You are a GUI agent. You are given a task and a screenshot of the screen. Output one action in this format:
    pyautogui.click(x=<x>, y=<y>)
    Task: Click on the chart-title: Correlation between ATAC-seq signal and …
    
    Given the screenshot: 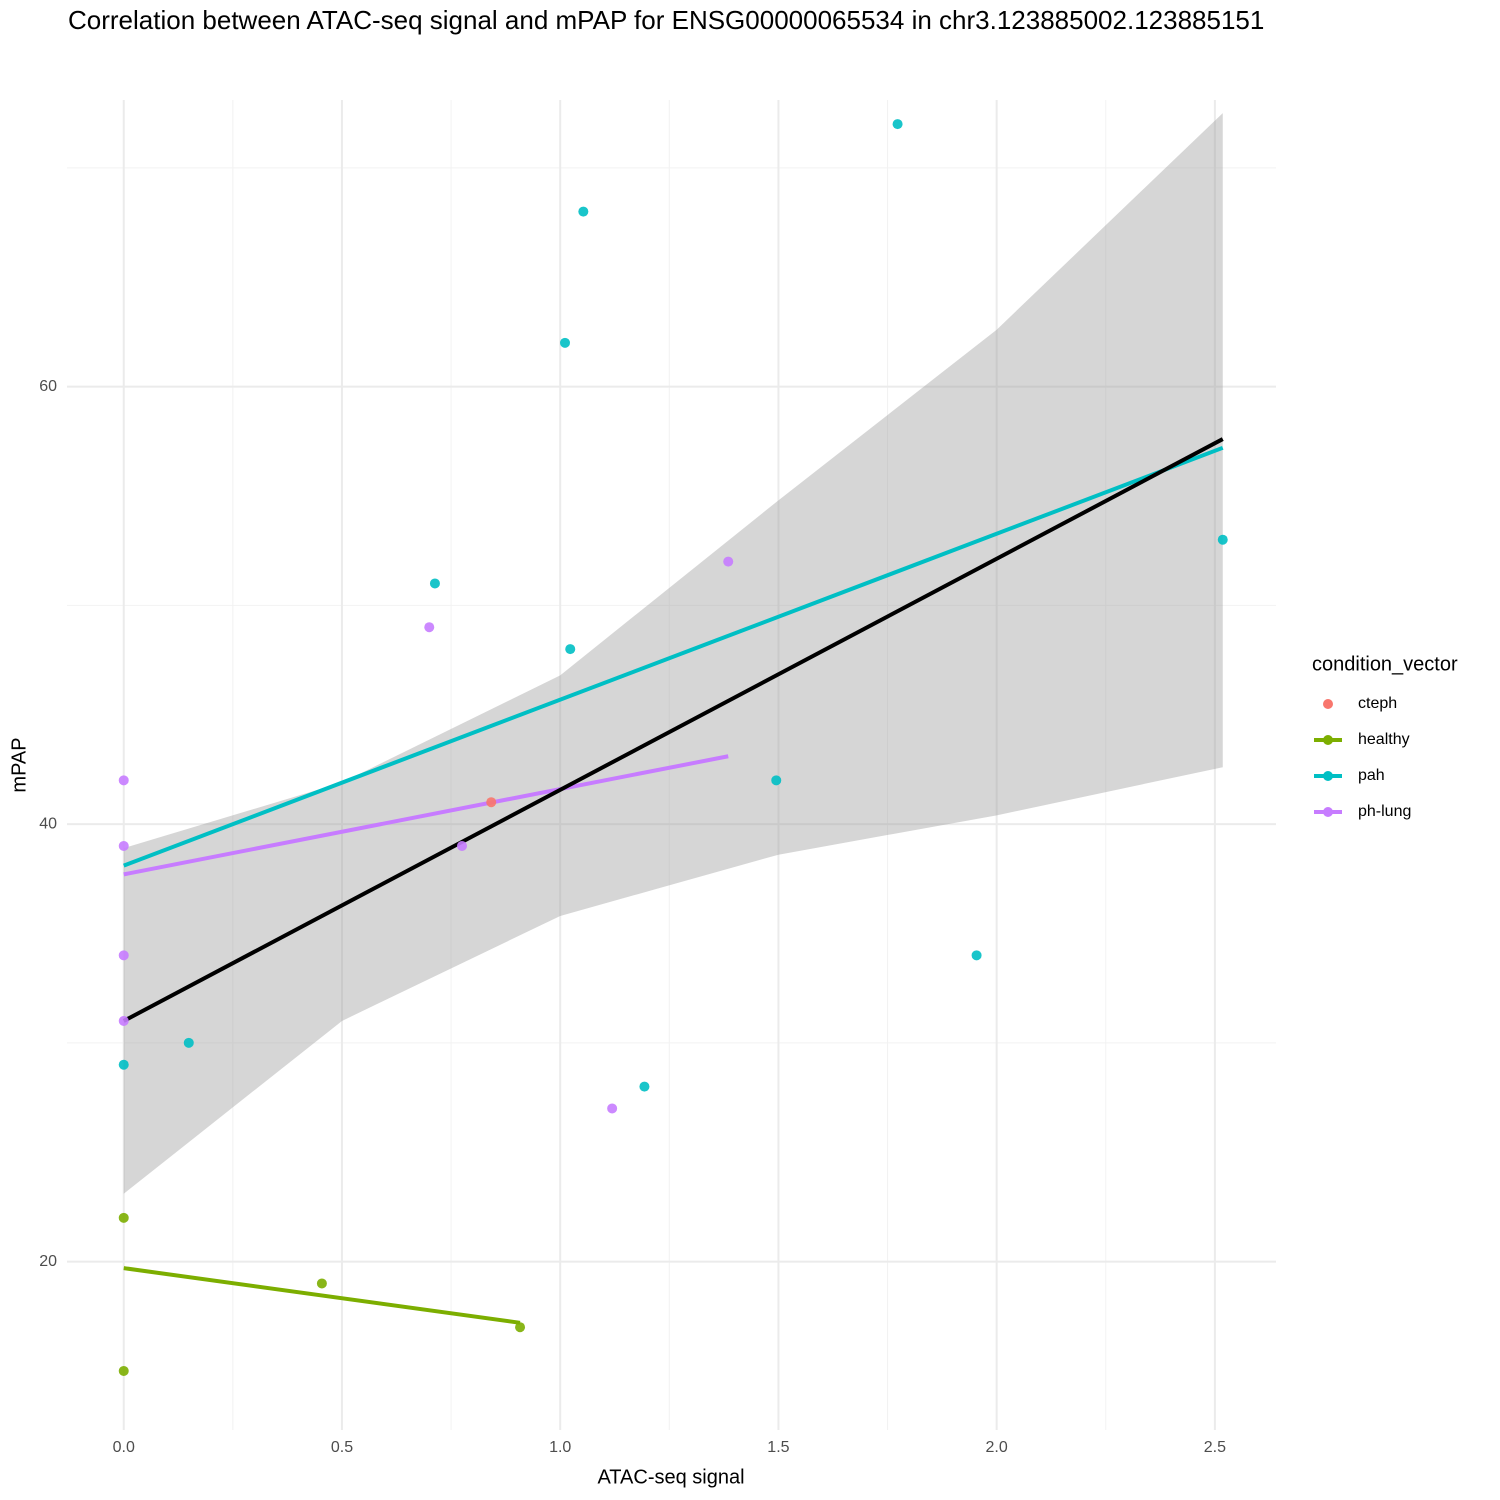 What is the action you would take?
    pyautogui.click(x=666, y=20)
    